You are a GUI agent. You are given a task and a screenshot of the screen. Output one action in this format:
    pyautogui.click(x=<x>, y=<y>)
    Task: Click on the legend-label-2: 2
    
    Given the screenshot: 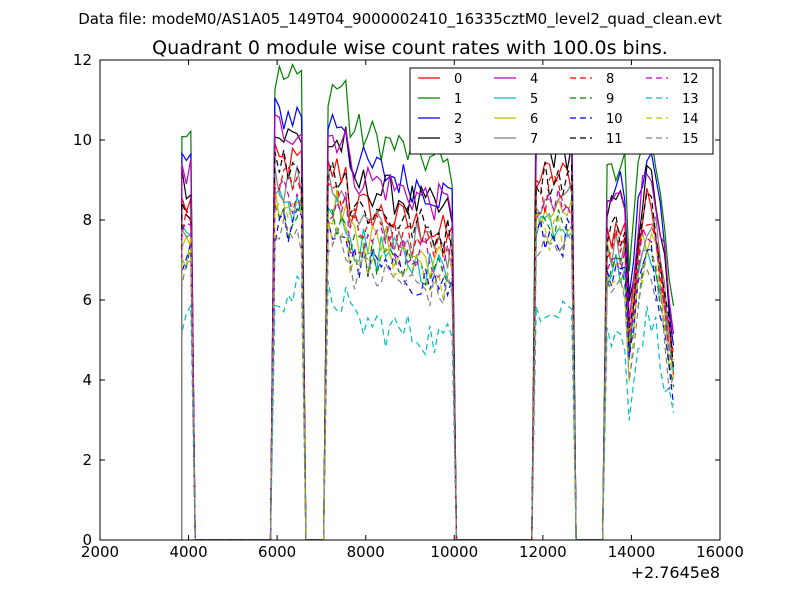 What is the action you would take?
    pyautogui.click(x=458, y=119)
    